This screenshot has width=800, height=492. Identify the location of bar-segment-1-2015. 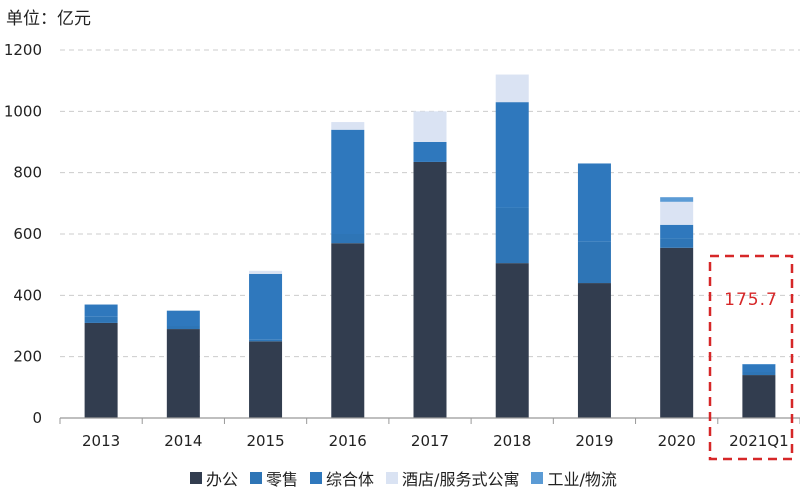
(266, 340).